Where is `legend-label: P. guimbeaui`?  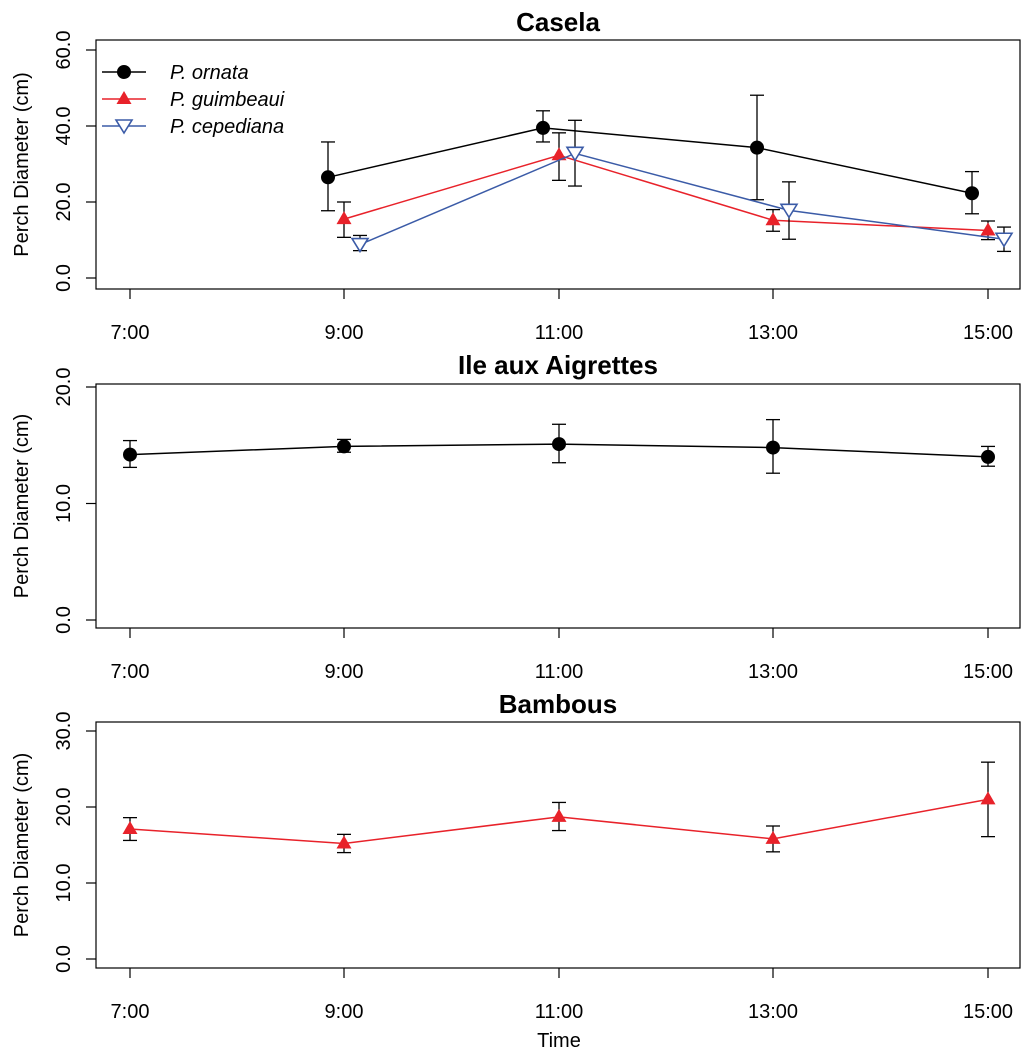 legend-label: P. guimbeaui is located at coordinates (227, 100).